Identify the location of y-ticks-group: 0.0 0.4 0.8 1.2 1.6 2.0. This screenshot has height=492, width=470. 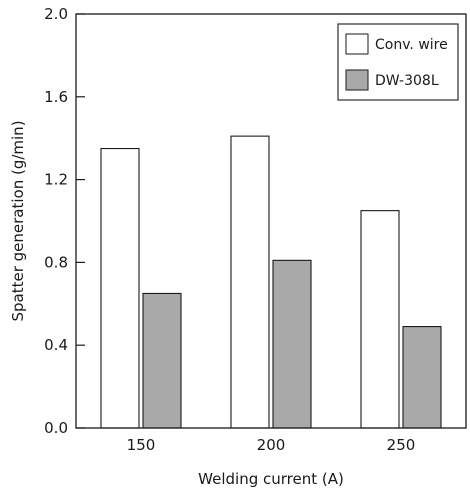
(64, 221).